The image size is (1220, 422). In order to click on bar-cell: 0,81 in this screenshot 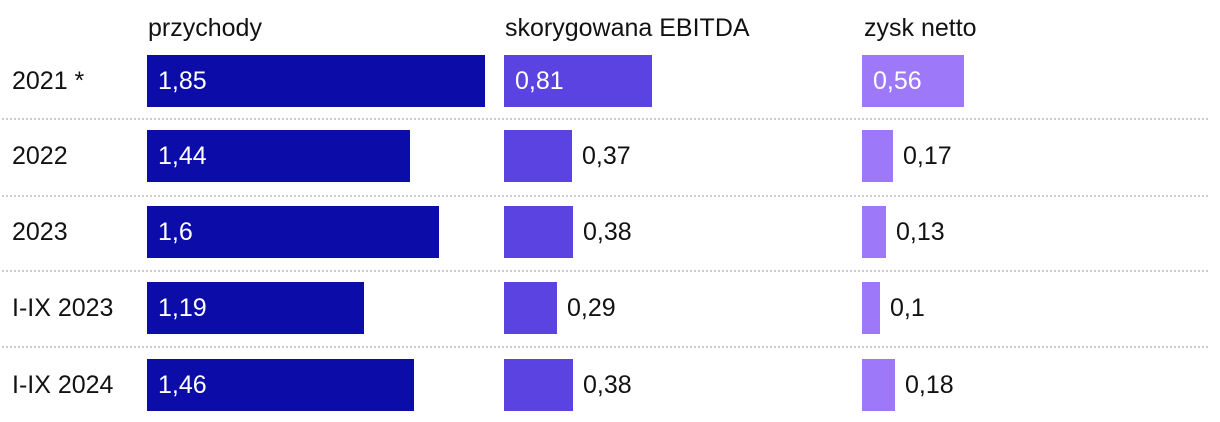, I will do `click(578, 81)`.